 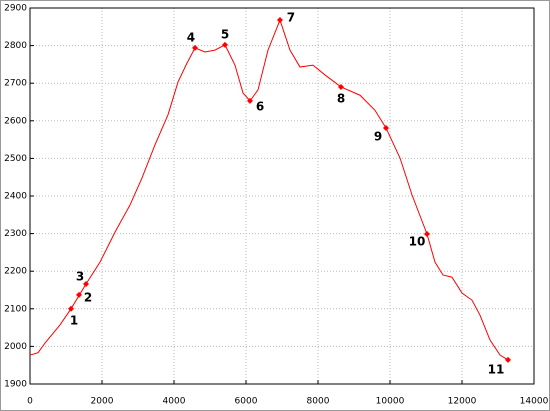 What do you see at coordinates (341, 98) in the screenshot?
I see `point-label: 8` at bounding box center [341, 98].